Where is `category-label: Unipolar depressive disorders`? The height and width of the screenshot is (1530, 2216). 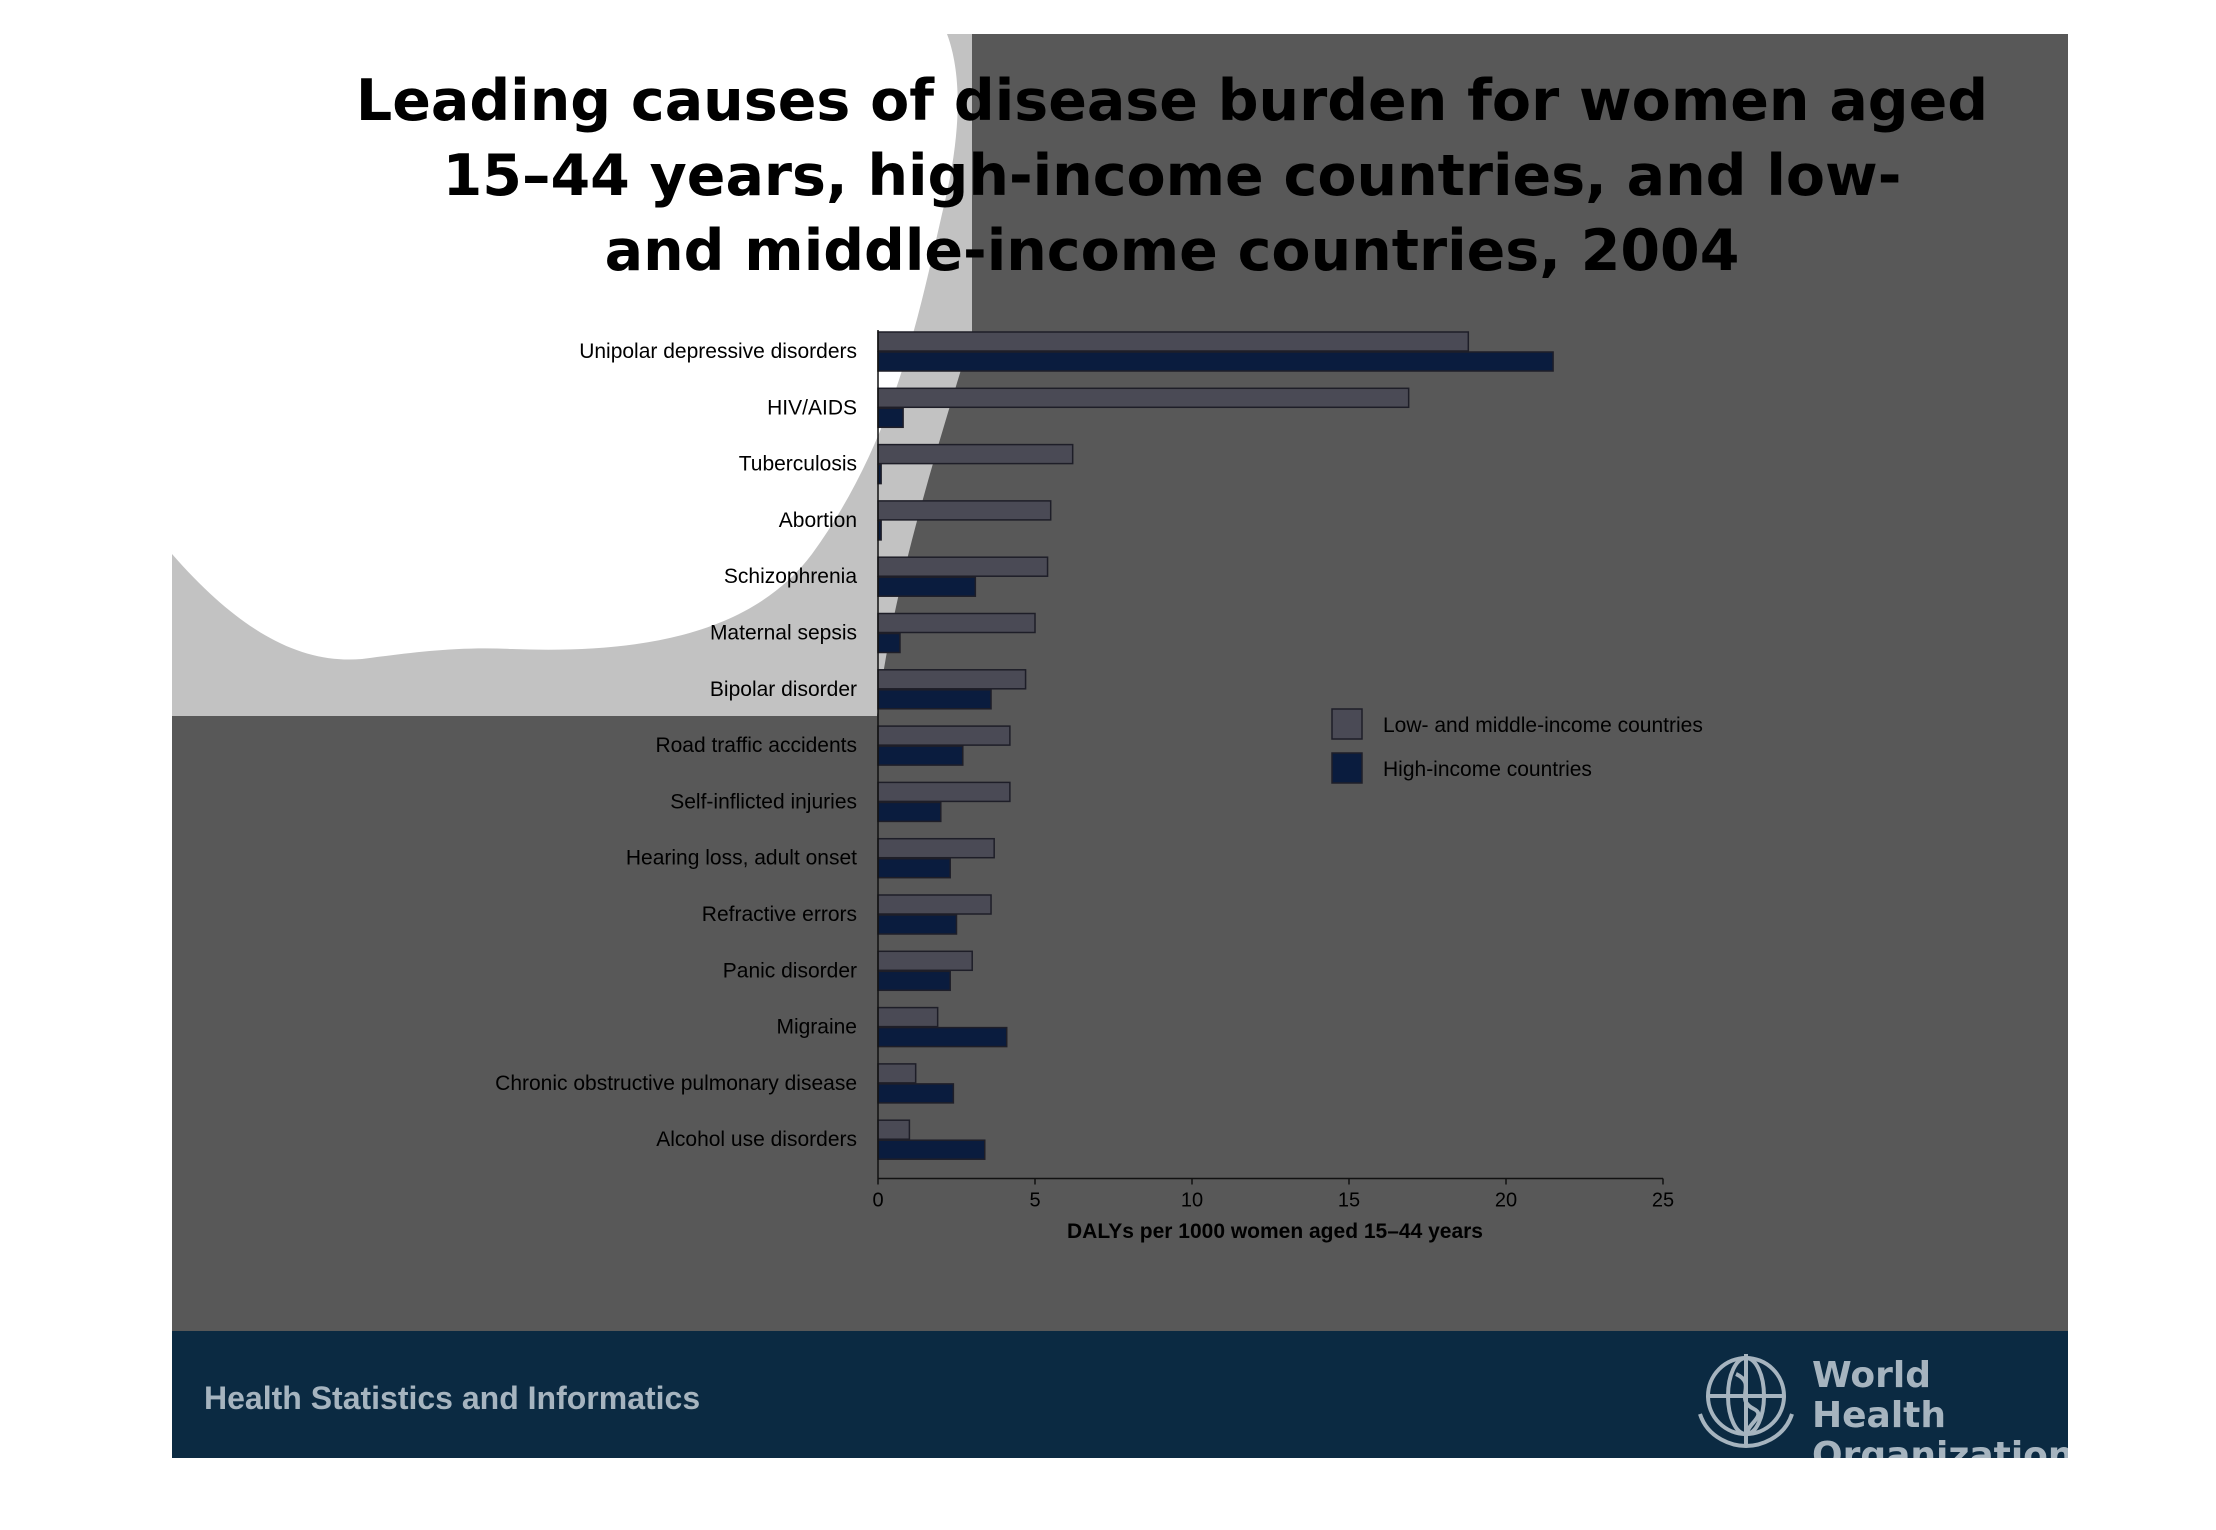
category-label: Unipolar depressive disorders is located at coordinates (718, 351).